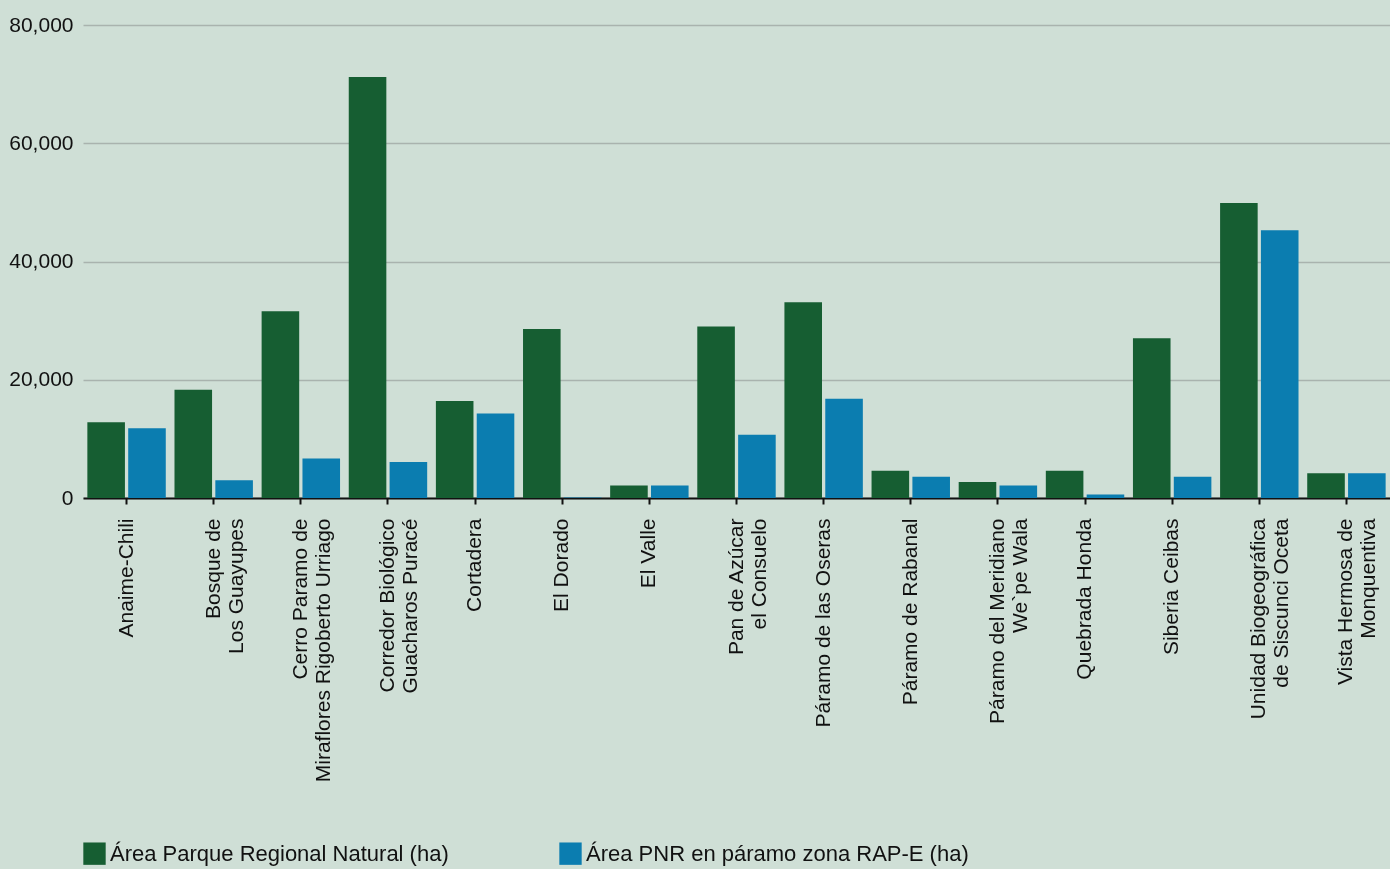 Image resolution: width=1390 pixels, height=869 pixels. Describe the element at coordinates (397, 606) in the screenshot. I see `x-tick-label: Corredor Biológico Guacharos Puracé` at that location.